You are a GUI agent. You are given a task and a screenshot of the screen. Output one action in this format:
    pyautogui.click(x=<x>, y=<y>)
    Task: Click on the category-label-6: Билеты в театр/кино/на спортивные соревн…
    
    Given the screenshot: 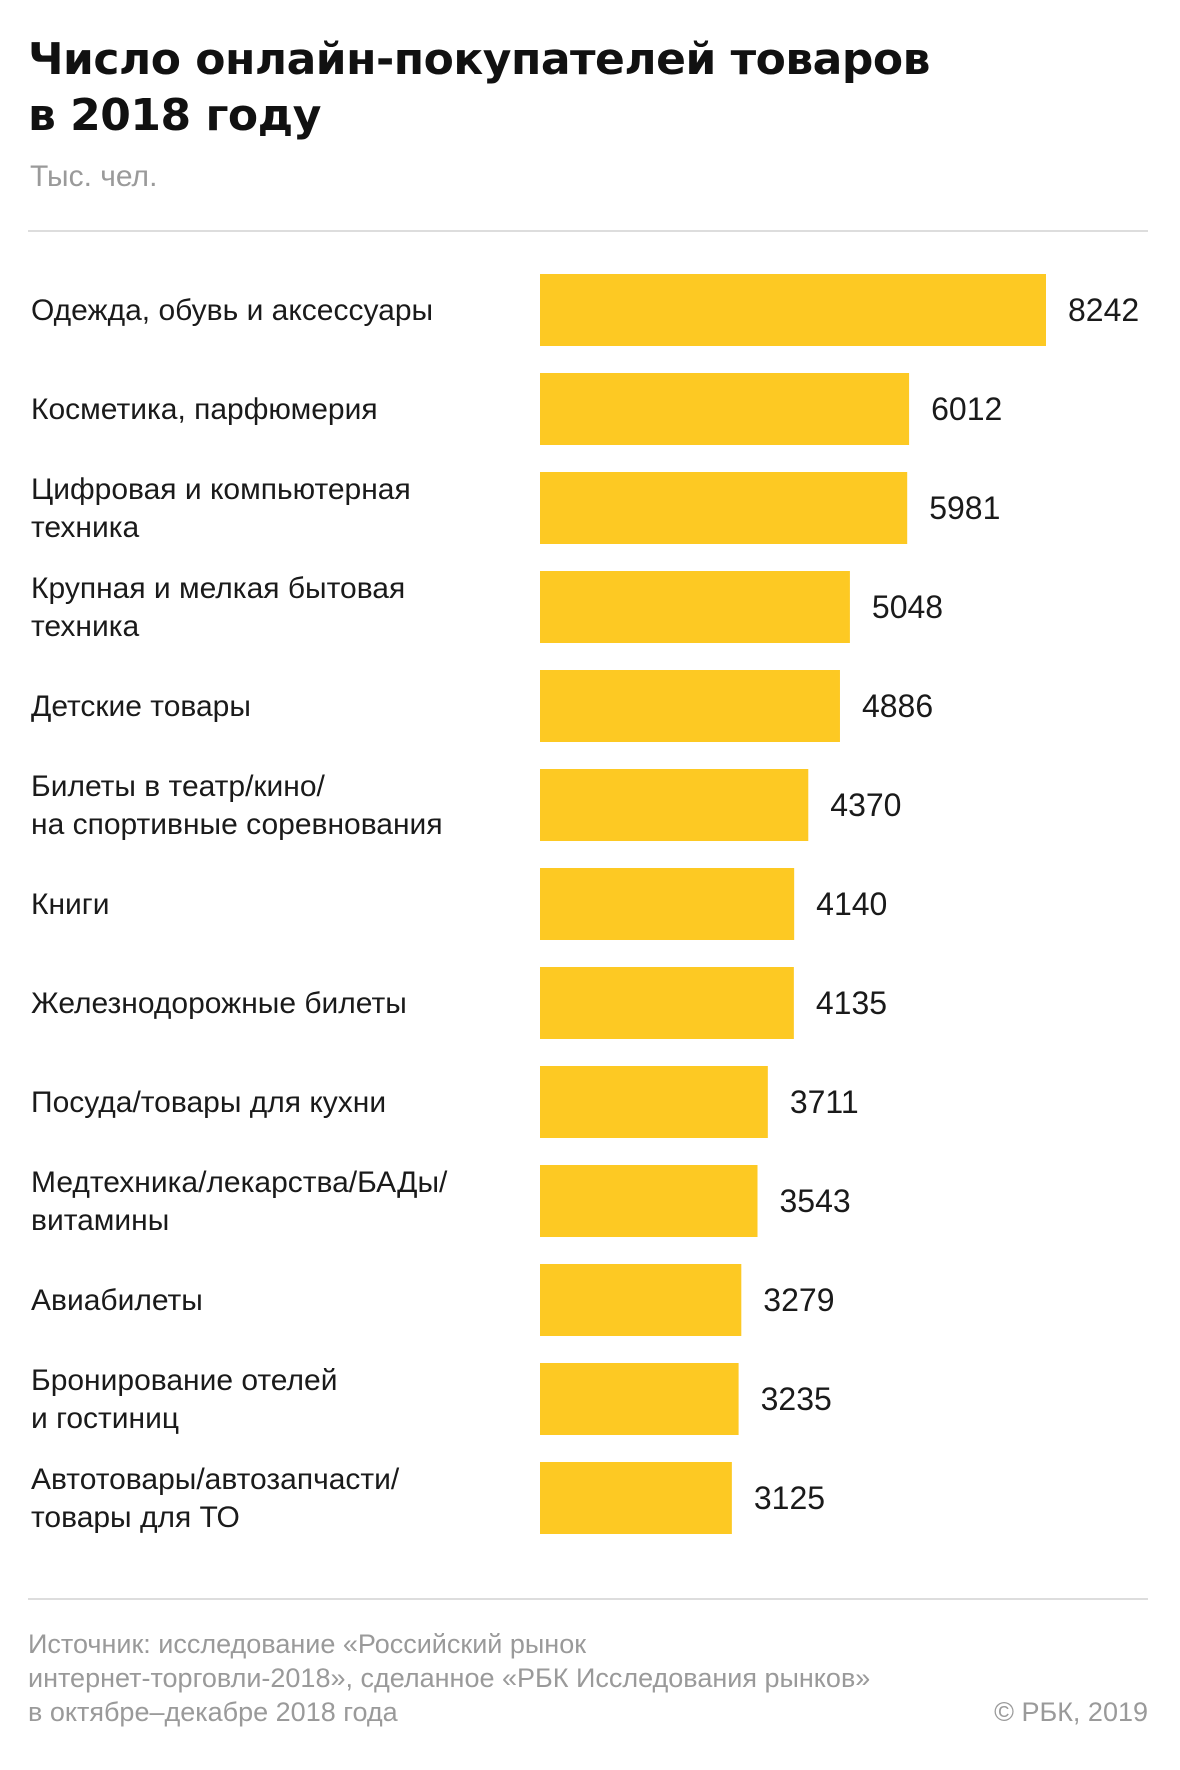 What is the action you would take?
    pyautogui.click(x=237, y=805)
    